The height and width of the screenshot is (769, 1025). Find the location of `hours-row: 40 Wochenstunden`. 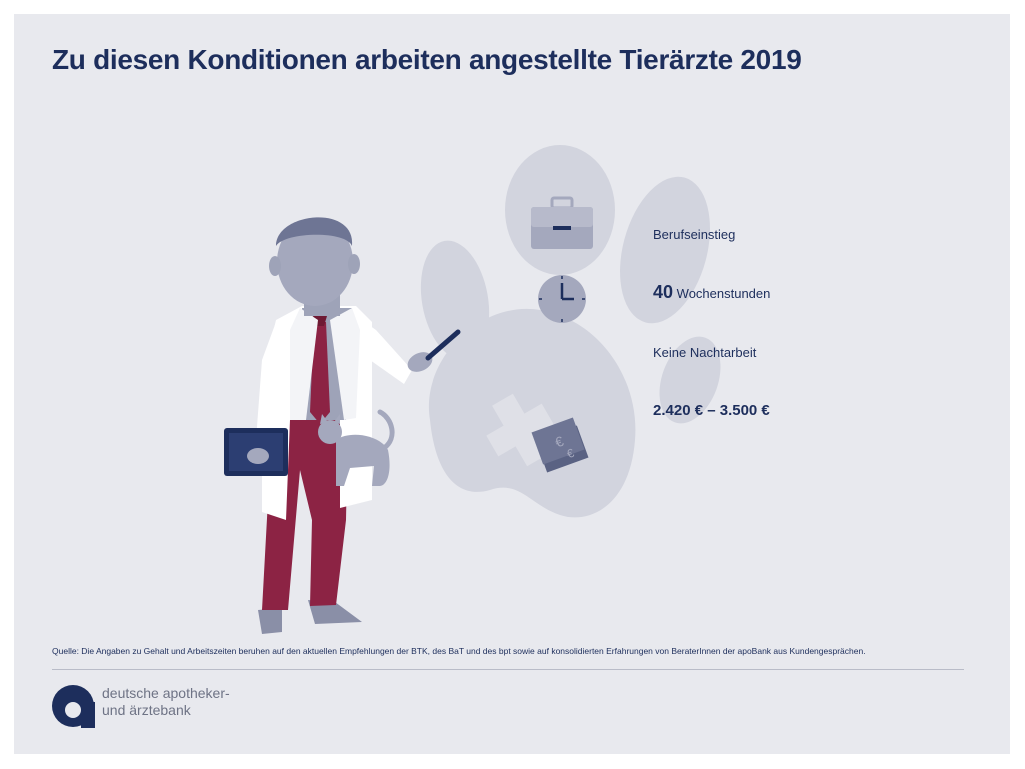

hours-row: 40 Wochenstunden is located at coordinates (711, 292).